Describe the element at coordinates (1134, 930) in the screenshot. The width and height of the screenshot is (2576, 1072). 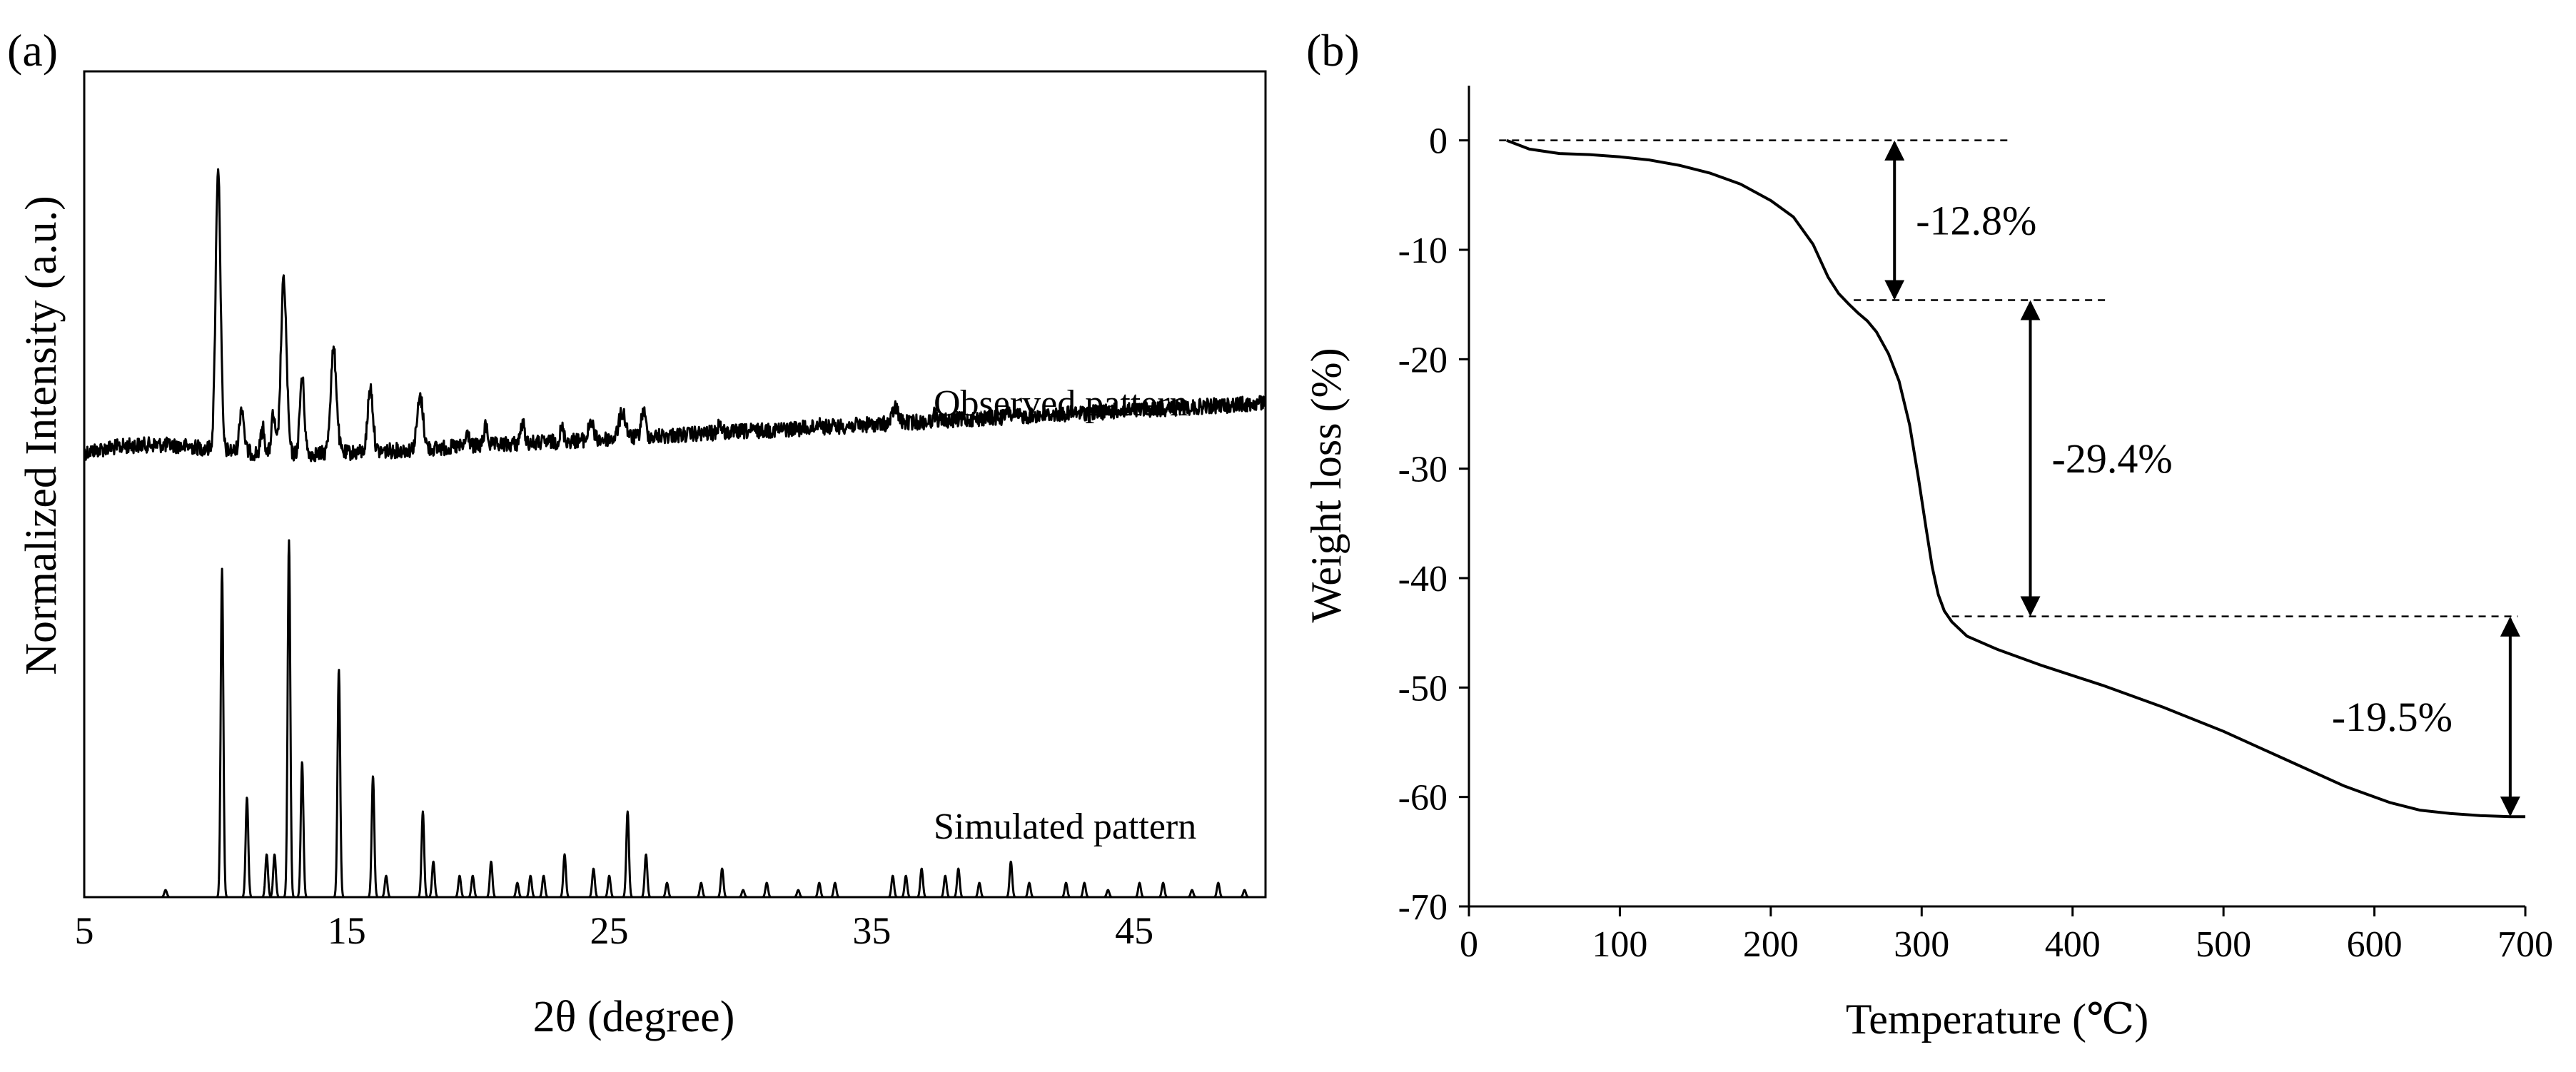
I see `panel-a-xtick-label: 45` at that location.